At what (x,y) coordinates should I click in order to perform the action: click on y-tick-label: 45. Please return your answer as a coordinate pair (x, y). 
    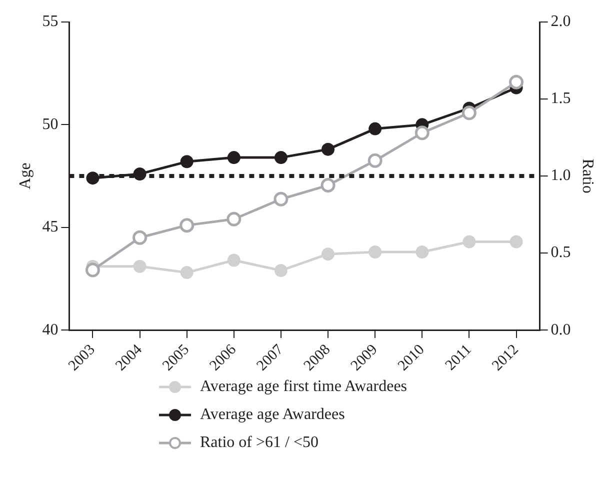
    Looking at the image, I should click on (50, 227).